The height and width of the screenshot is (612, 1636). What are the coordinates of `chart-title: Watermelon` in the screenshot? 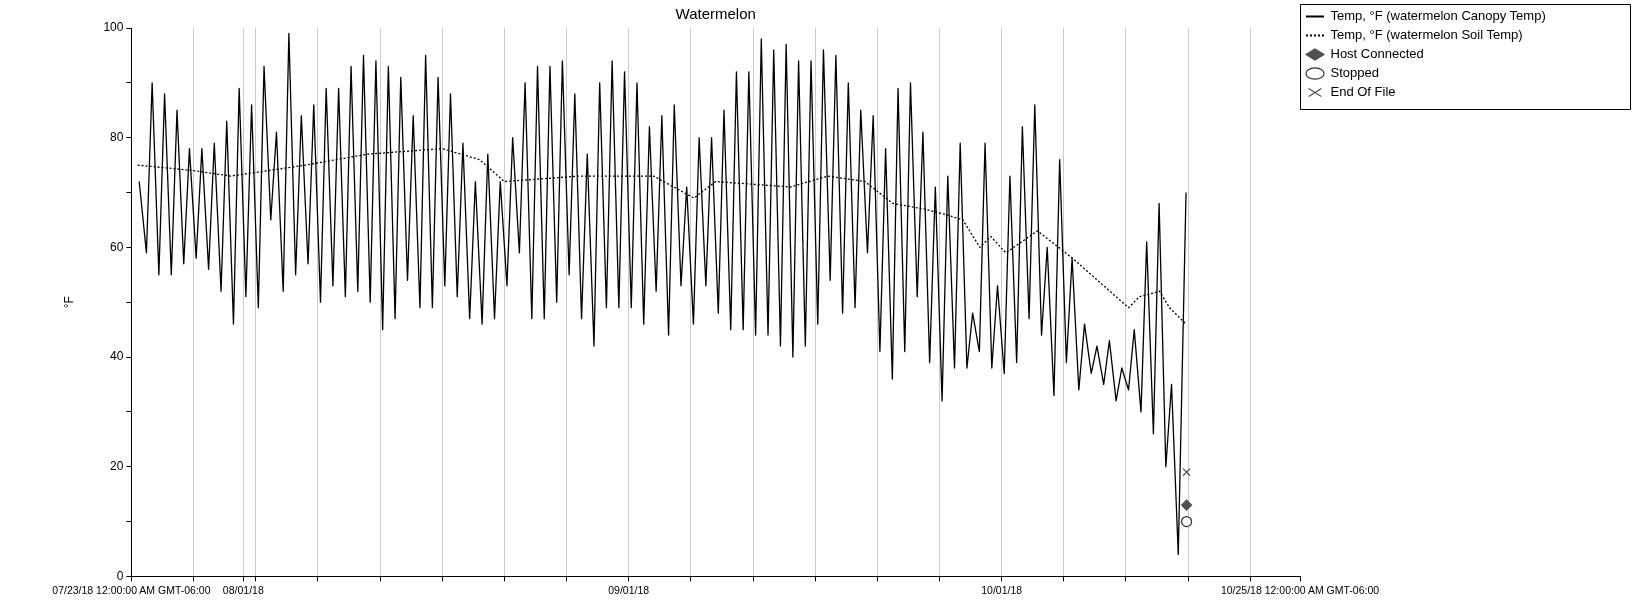 It's located at (715, 14).